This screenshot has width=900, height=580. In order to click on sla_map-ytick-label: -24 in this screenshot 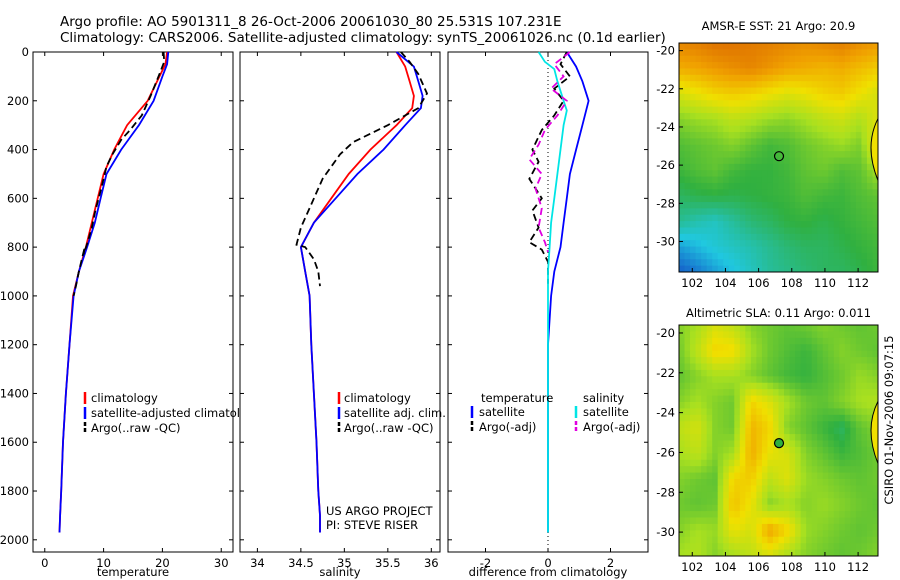, I will do `click(665, 413)`.